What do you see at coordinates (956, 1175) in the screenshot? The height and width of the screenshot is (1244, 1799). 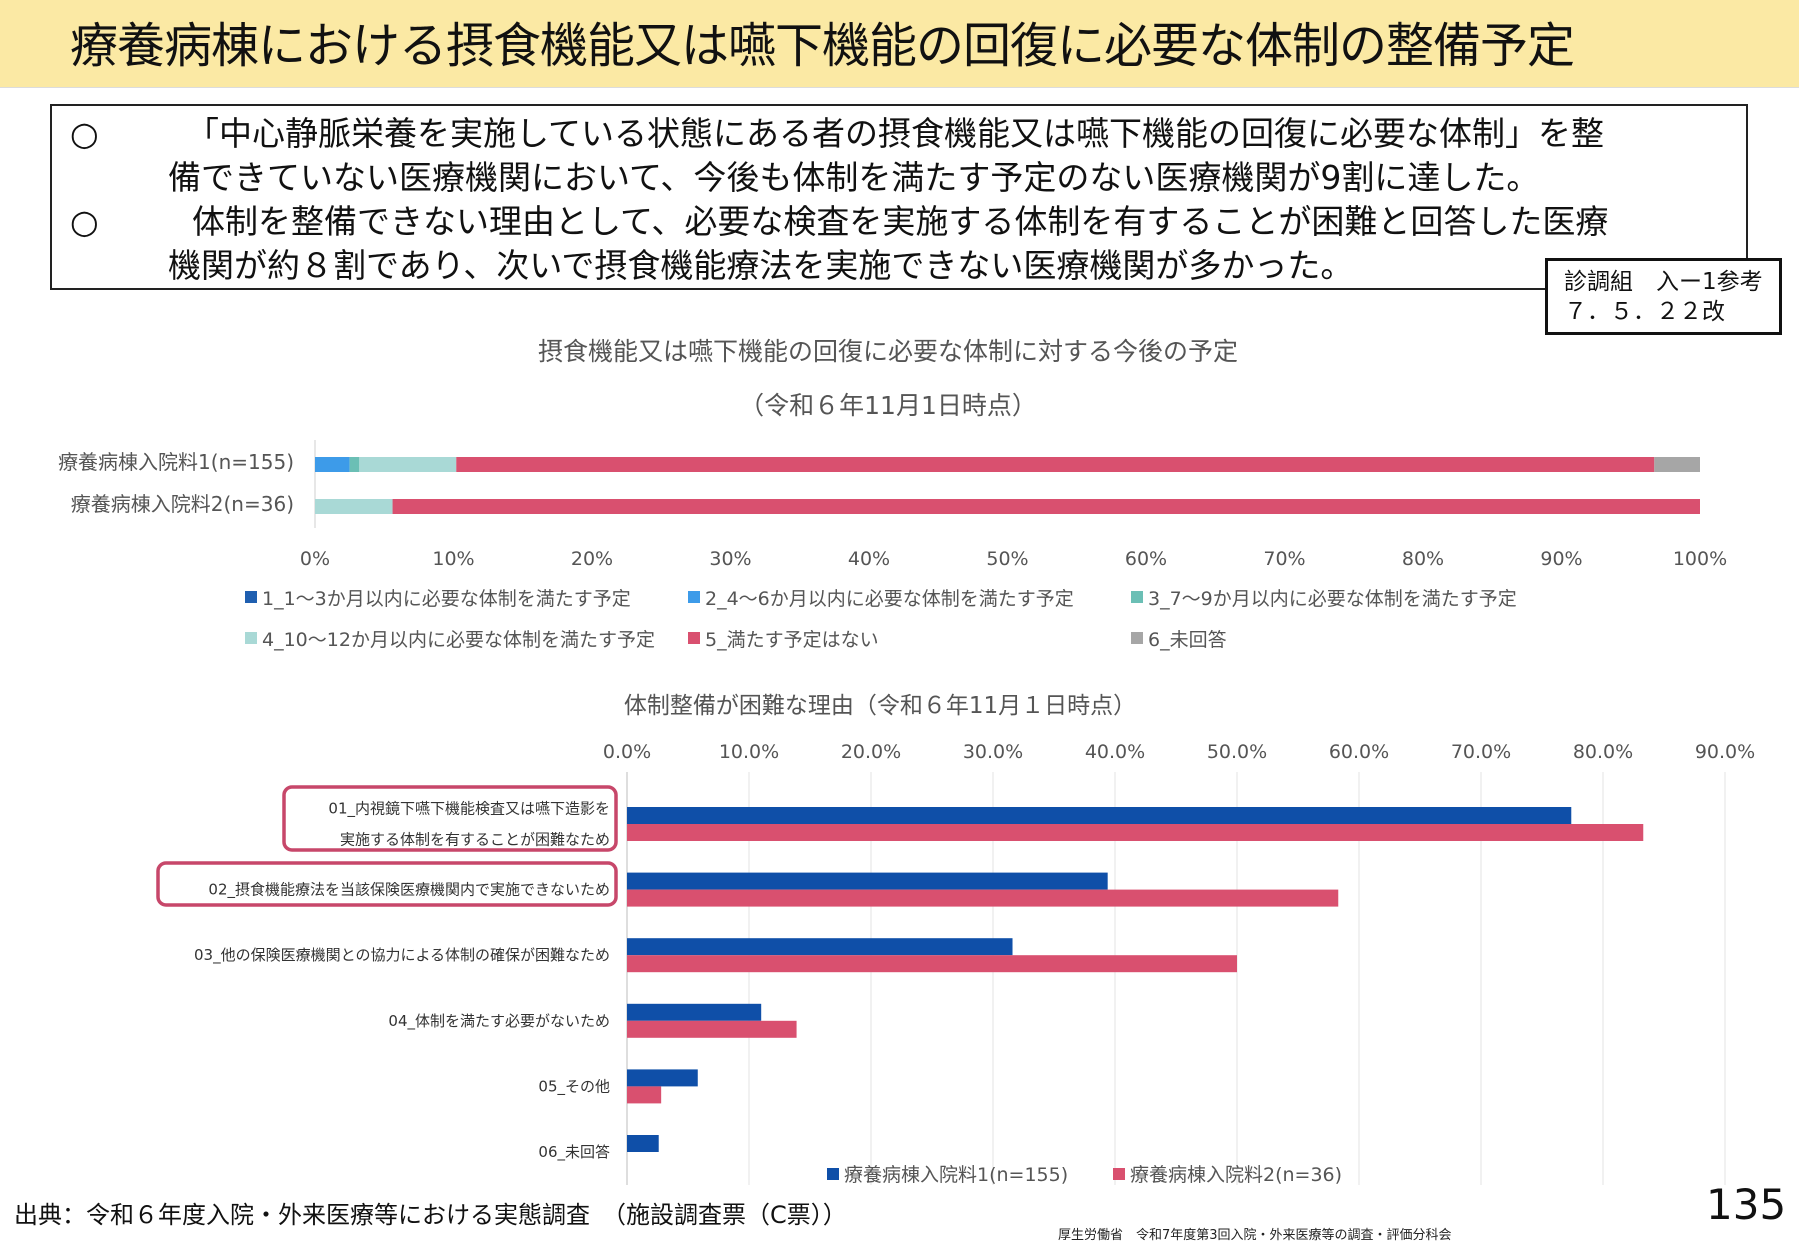 I see `legend-label: 療養病棟入院料1(n=155)` at bounding box center [956, 1175].